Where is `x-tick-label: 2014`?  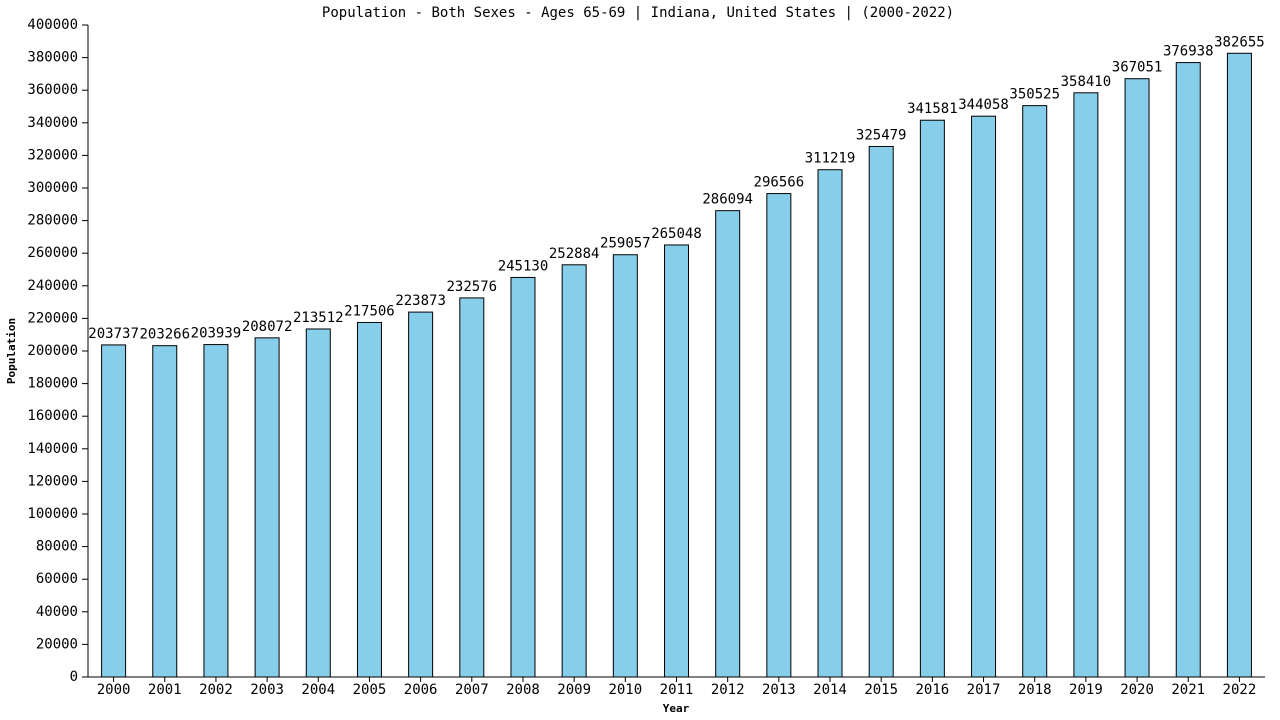
x-tick-label: 2014 is located at coordinates (830, 690).